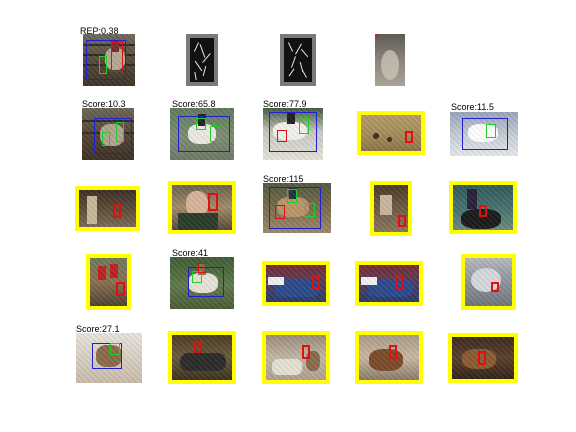 The width and height of the screenshot is (576, 432). What do you see at coordinates (202, 60) in the screenshot?
I see `thumb-r1c2-hog-root-filter` at bounding box center [202, 60].